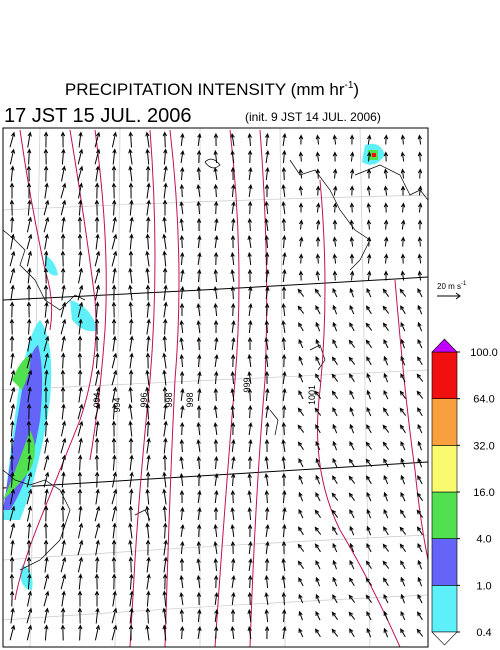  What do you see at coordinates (247, 384) in the screenshot?
I see `isobar-label: 999` at bounding box center [247, 384].